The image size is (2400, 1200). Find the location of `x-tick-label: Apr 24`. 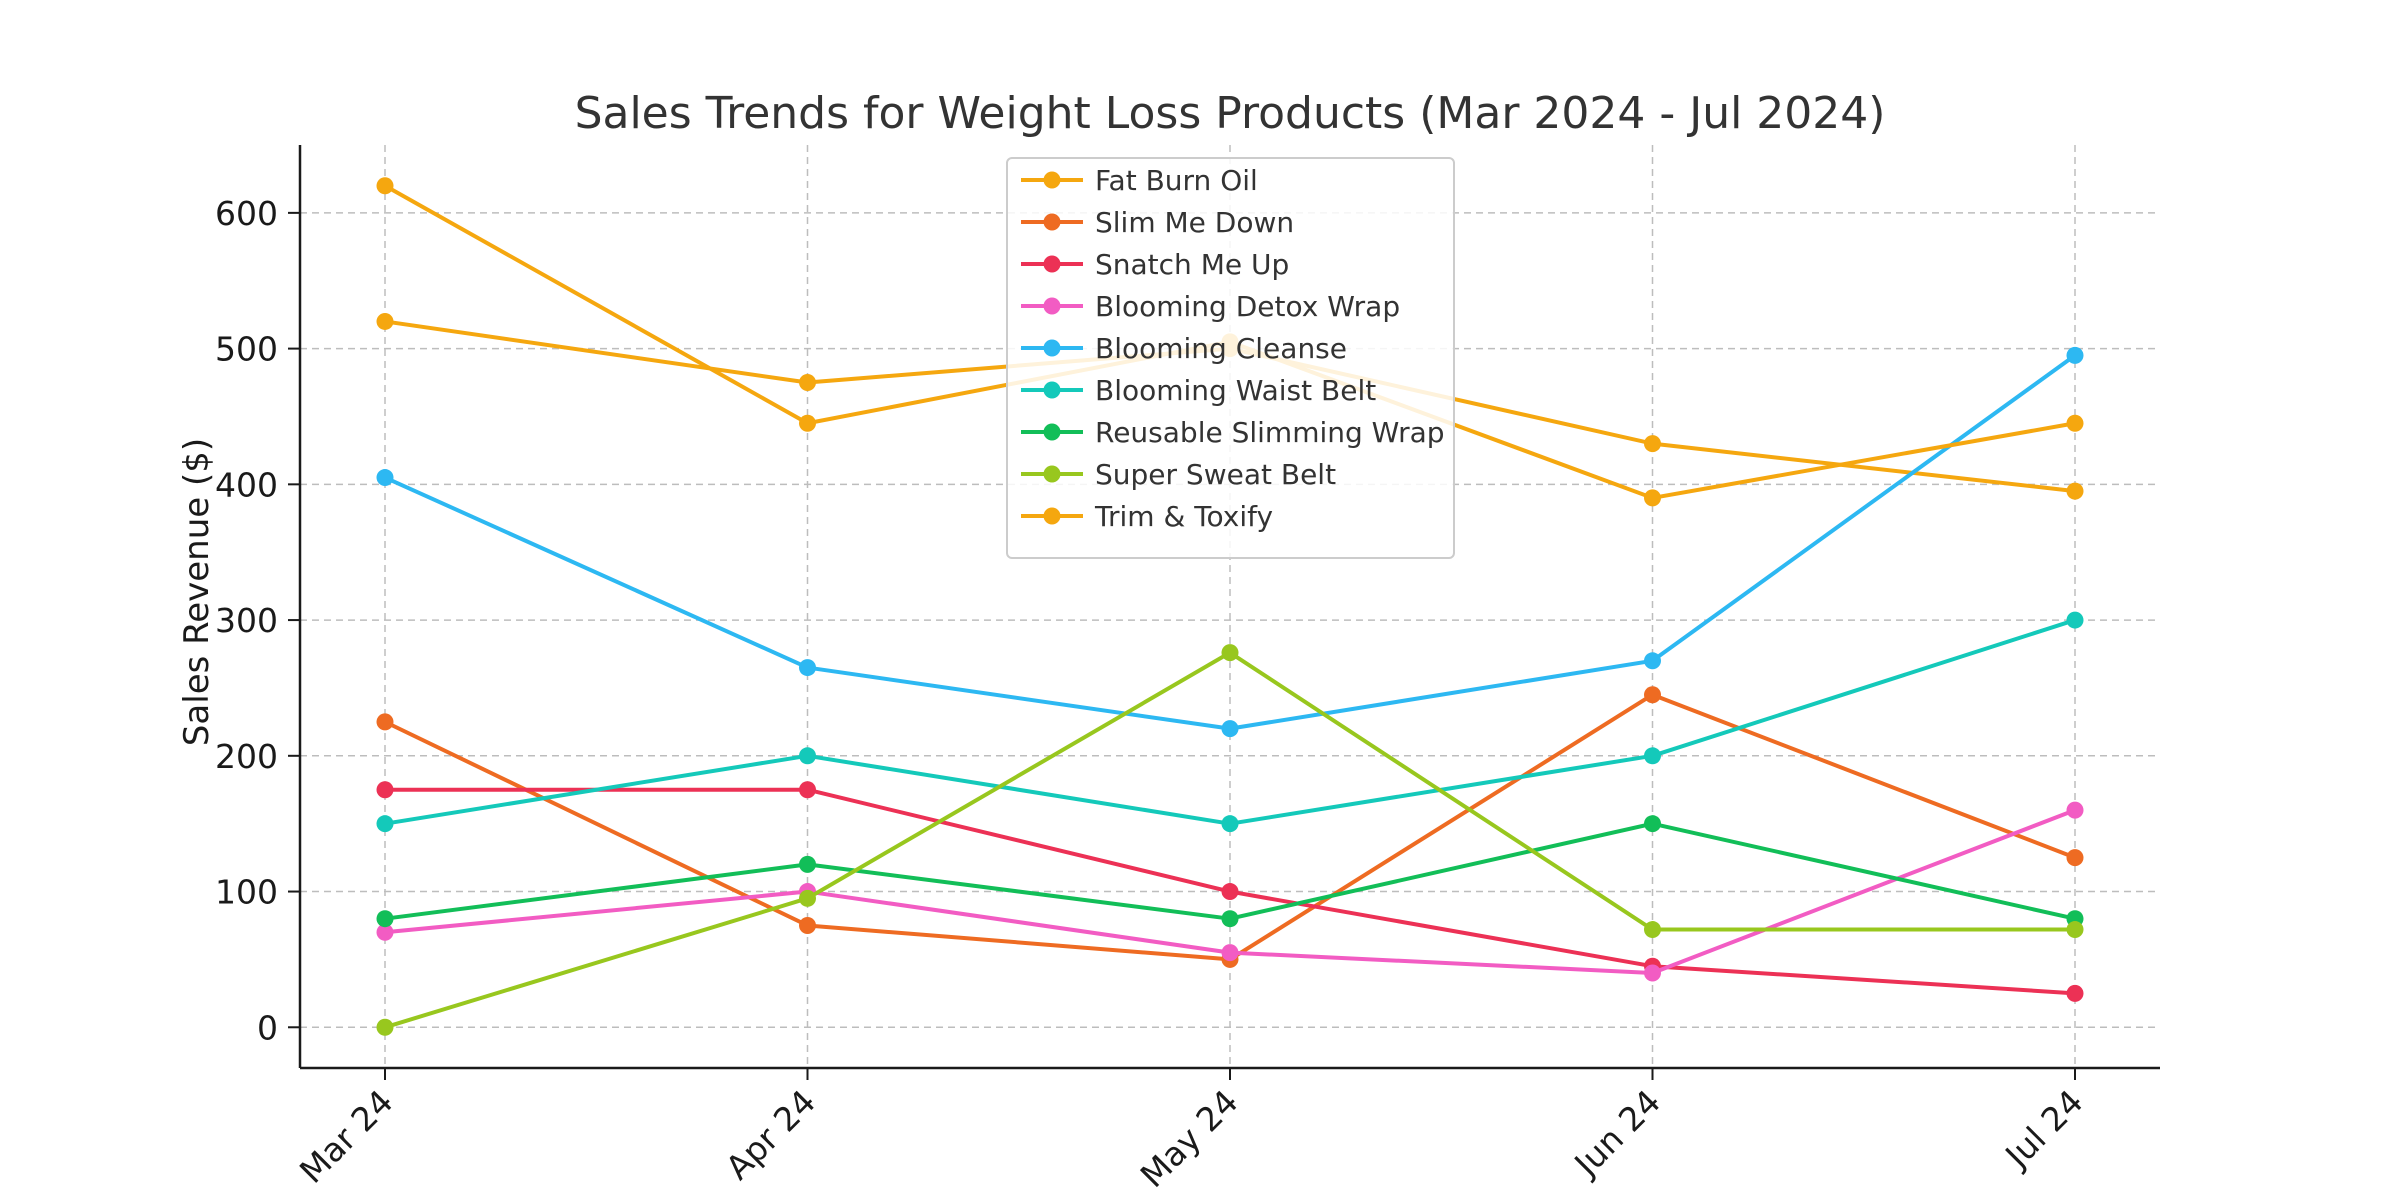

x-tick-label: Apr 24 is located at coordinates (770, 1134).